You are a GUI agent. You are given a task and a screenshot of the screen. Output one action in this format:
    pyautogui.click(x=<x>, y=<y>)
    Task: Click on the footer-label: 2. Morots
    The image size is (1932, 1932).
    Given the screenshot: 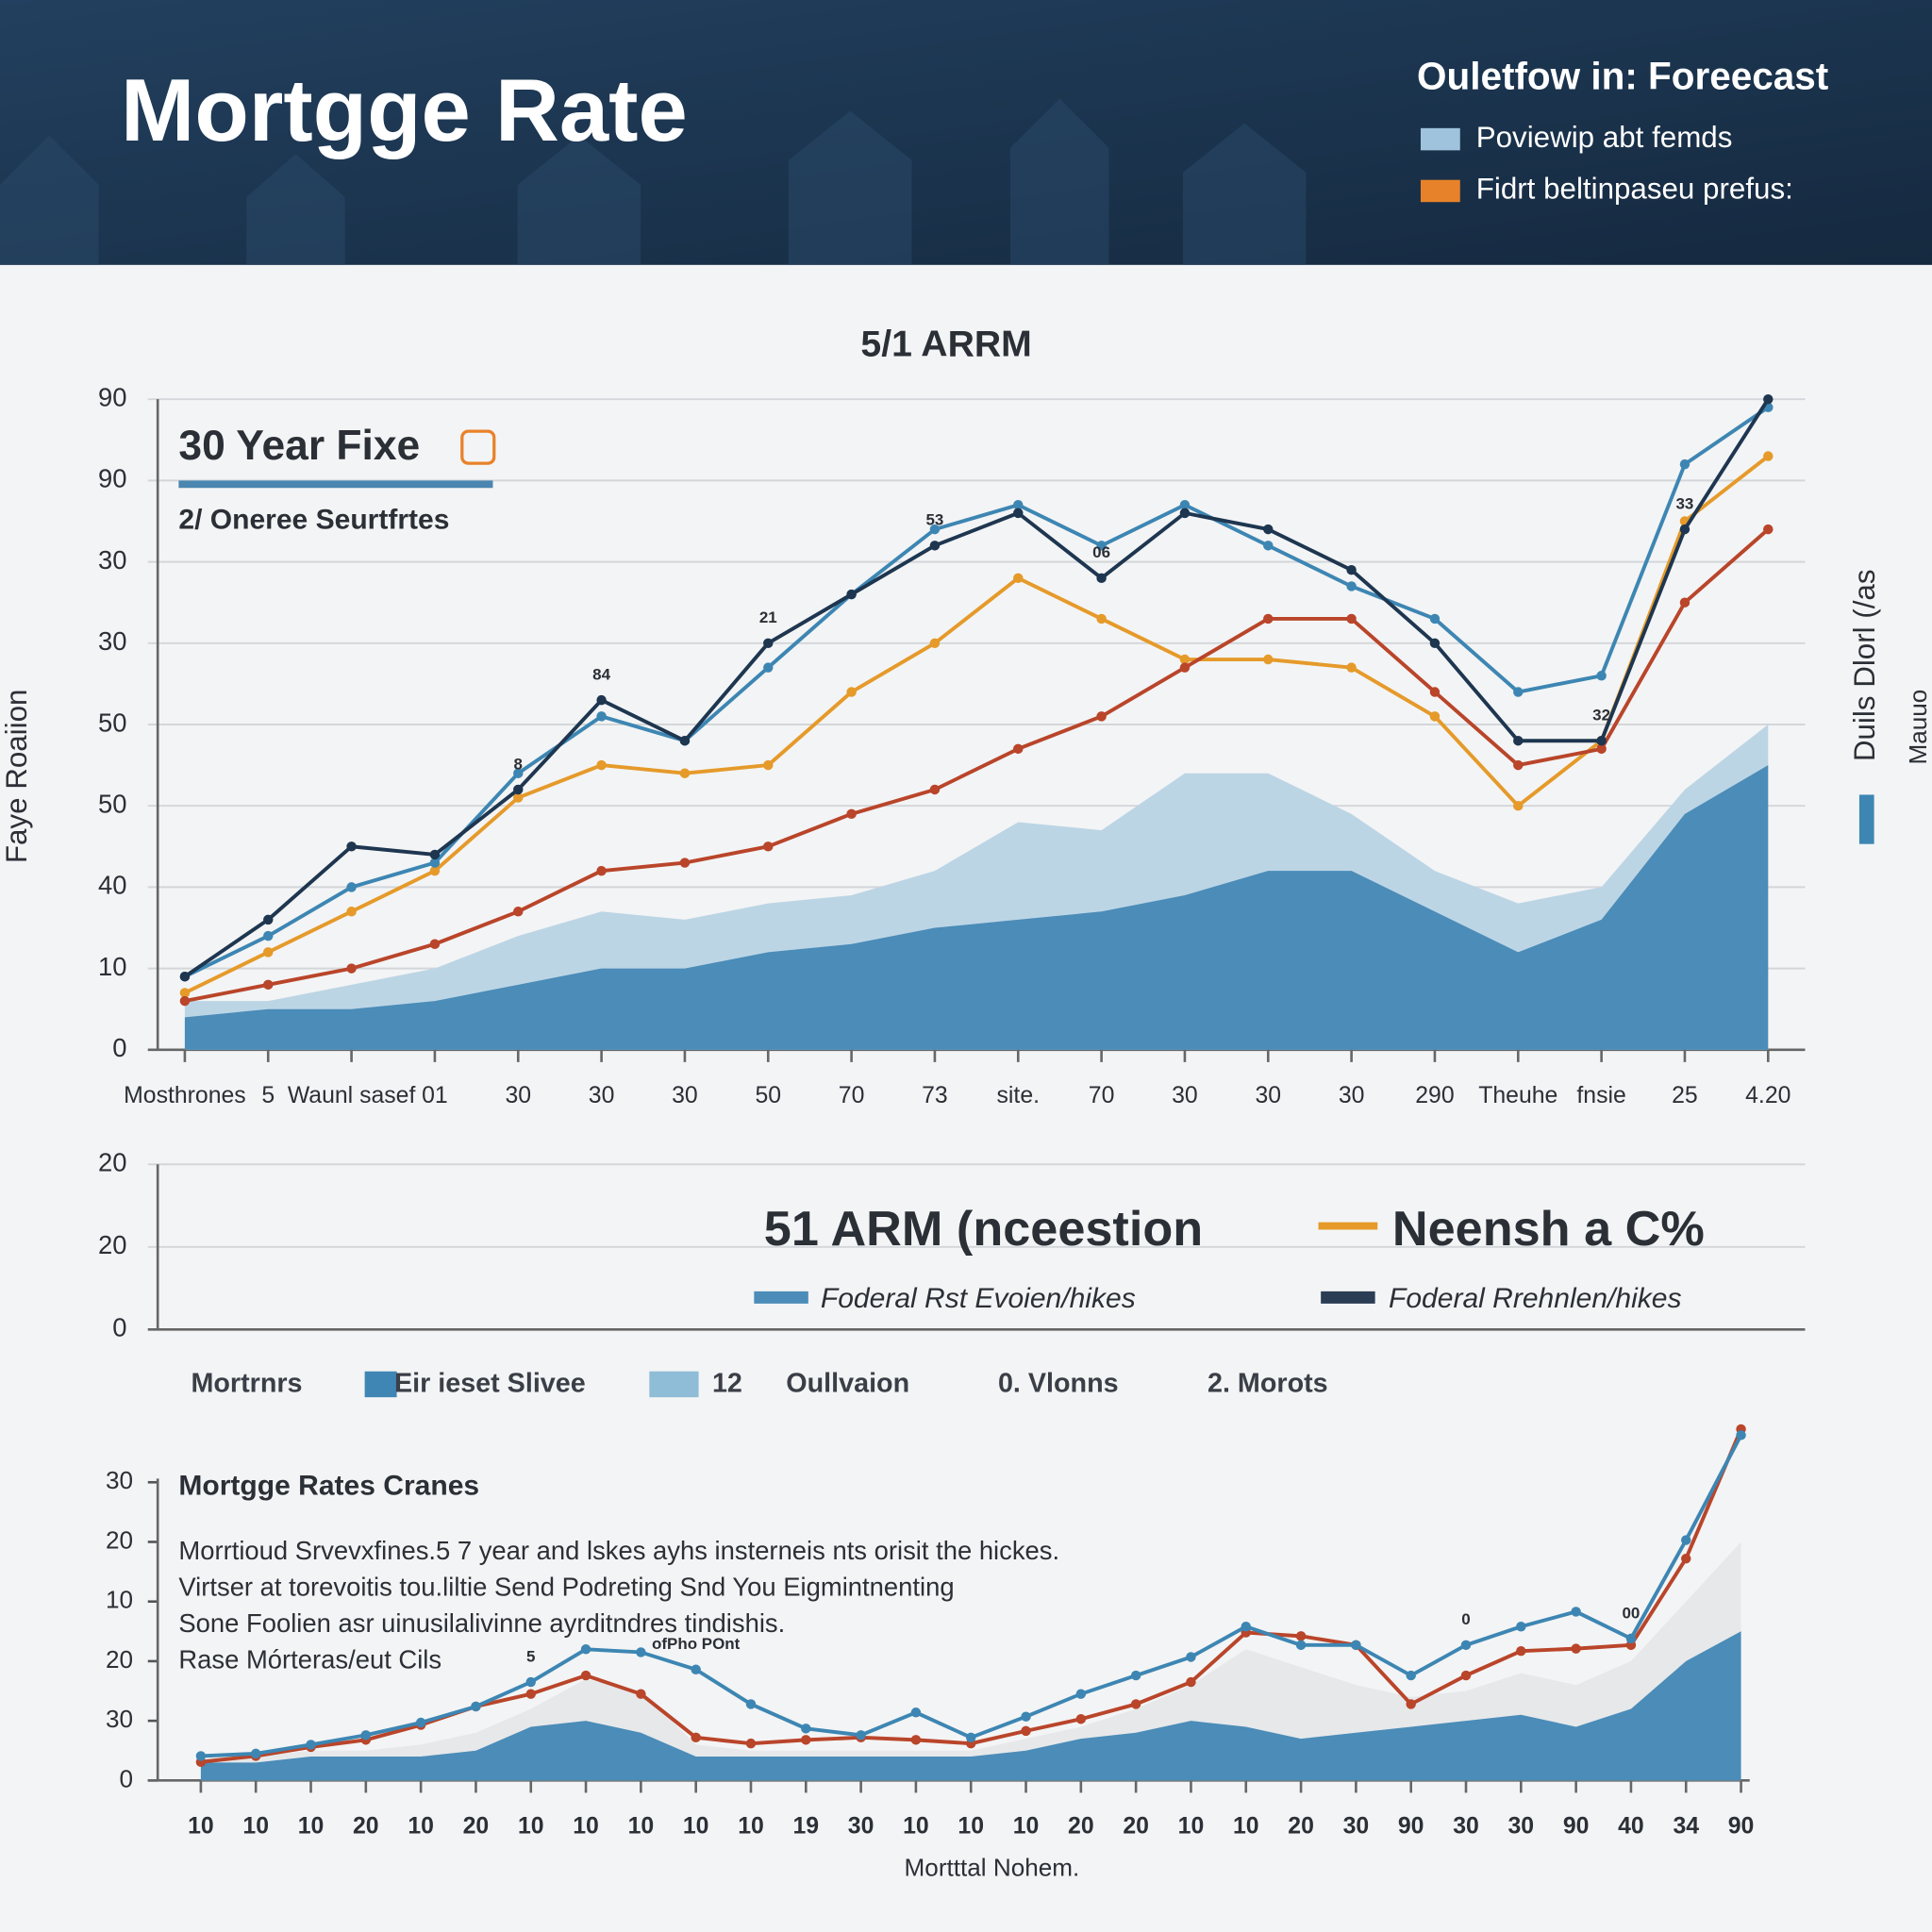 What is the action you would take?
    pyautogui.click(x=1268, y=1384)
    